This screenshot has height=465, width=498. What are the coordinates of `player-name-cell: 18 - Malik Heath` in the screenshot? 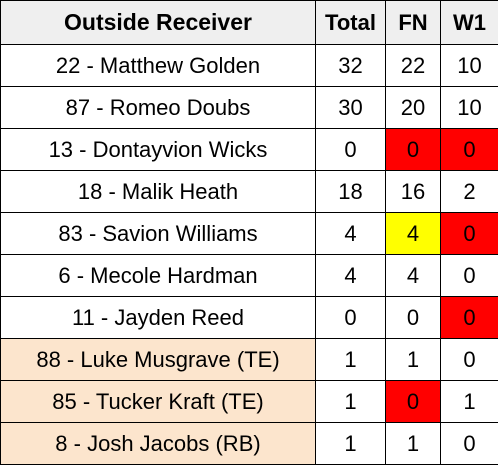 It's located at (158, 192).